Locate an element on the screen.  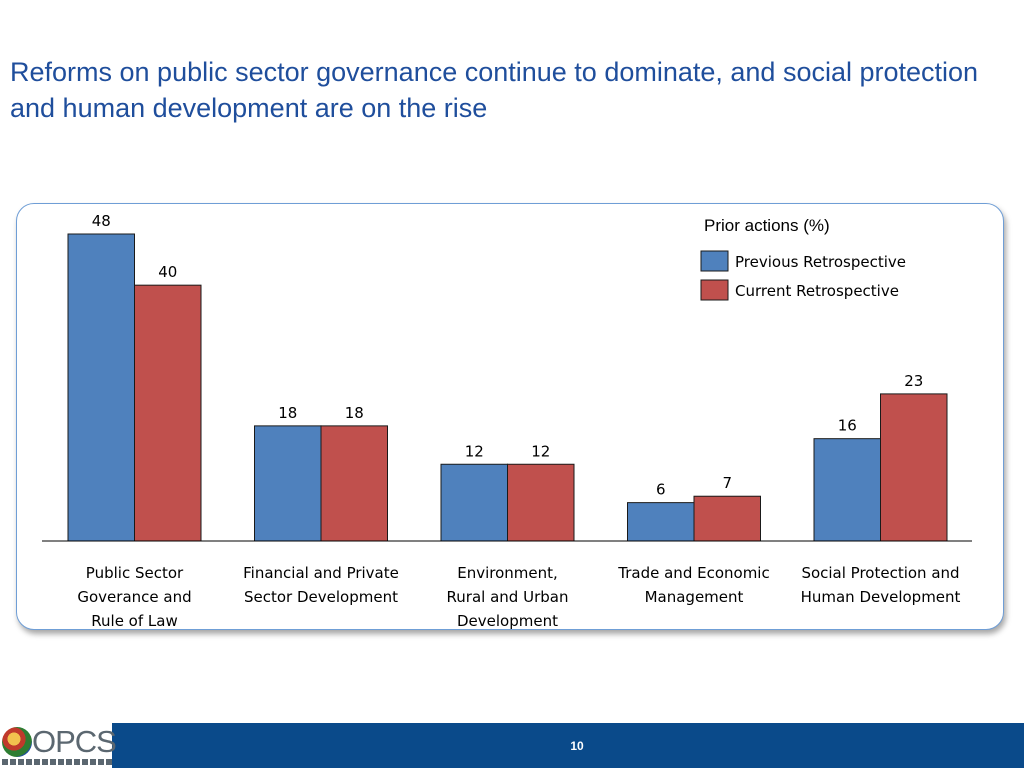
logo-tagline is located at coordinates (57, 762).